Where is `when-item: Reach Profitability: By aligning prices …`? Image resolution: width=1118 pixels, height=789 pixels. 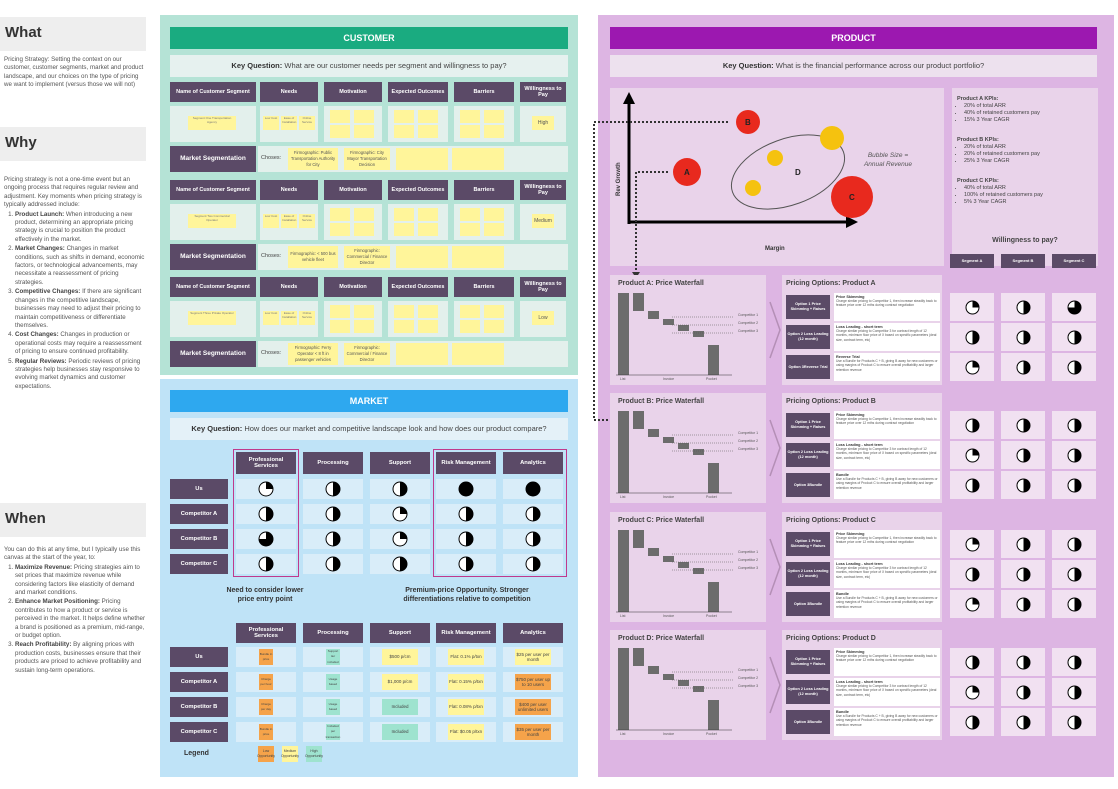
when-item: Reach Profitability: By aligning prices … is located at coordinates (80, 658).